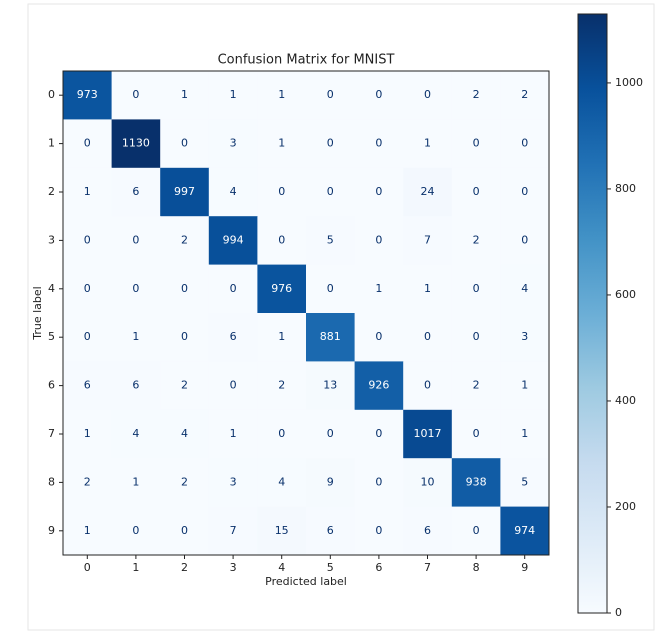 This screenshot has width=659, height=635. I want to click on colorbar-tick-label: 200, so click(625, 506).